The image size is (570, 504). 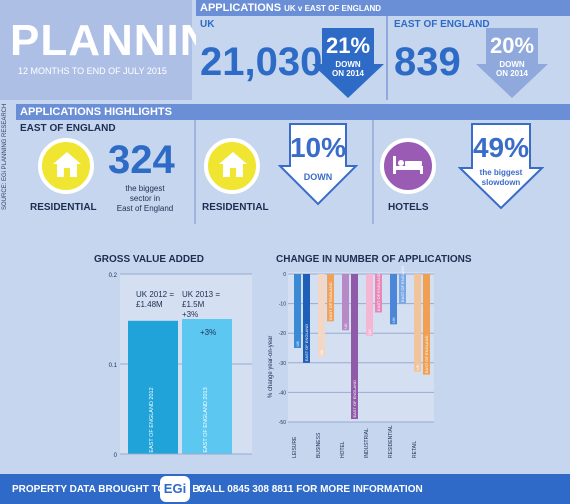 What do you see at coordinates (387, 58) in the screenshot?
I see `applications-divider` at bounding box center [387, 58].